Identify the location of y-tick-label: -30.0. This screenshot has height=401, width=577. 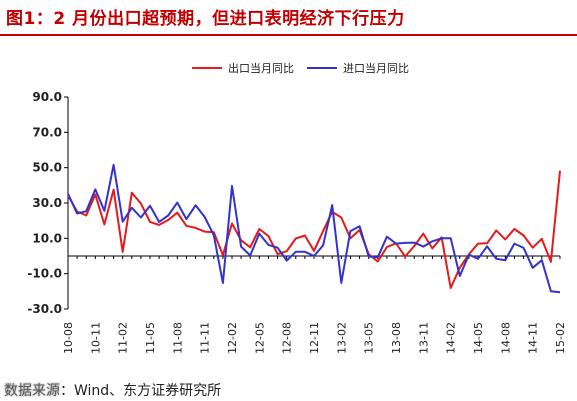
(44, 309).